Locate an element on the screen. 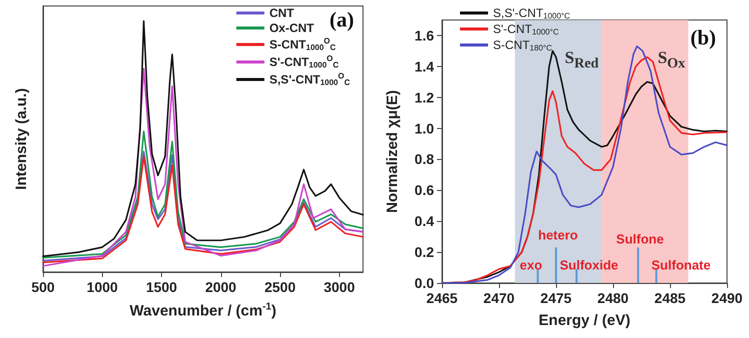 The height and width of the screenshot is (338, 749). annotation: Sulfone is located at coordinates (640, 239).